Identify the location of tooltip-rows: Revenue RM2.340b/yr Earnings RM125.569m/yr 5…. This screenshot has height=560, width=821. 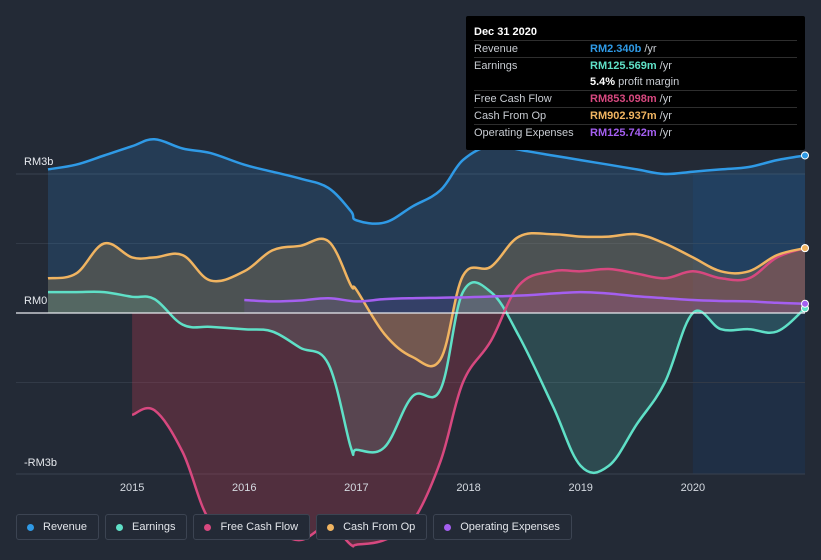
(635, 90).